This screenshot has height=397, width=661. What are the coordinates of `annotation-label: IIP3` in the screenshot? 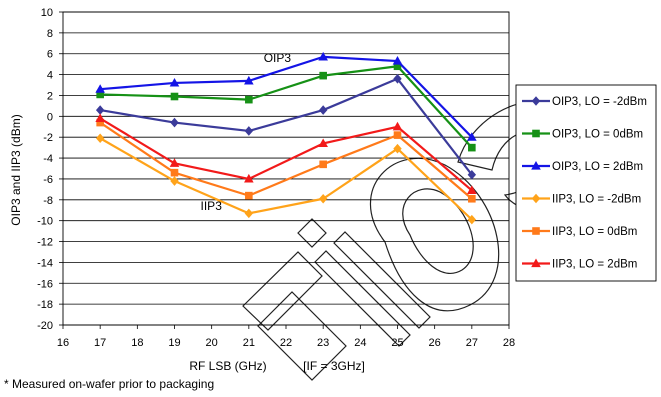 It's located at (212, 206).